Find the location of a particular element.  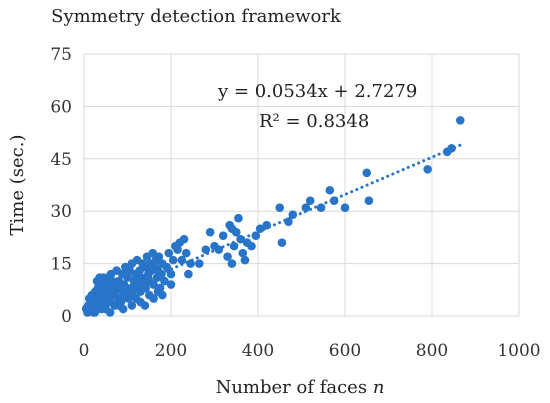

y-tick-label: 0 is located at coordinates (66, 317).